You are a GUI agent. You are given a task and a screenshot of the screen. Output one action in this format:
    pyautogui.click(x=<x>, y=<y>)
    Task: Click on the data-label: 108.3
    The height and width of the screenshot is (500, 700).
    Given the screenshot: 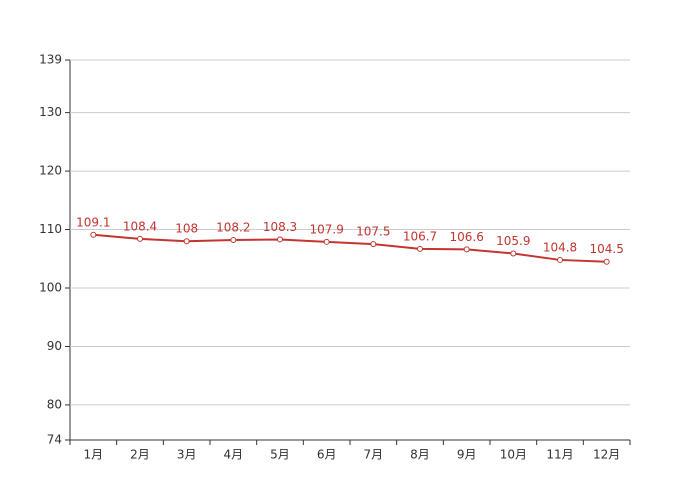 What is the action you would take?
    pyautogui.click(x=280, y=227)
    